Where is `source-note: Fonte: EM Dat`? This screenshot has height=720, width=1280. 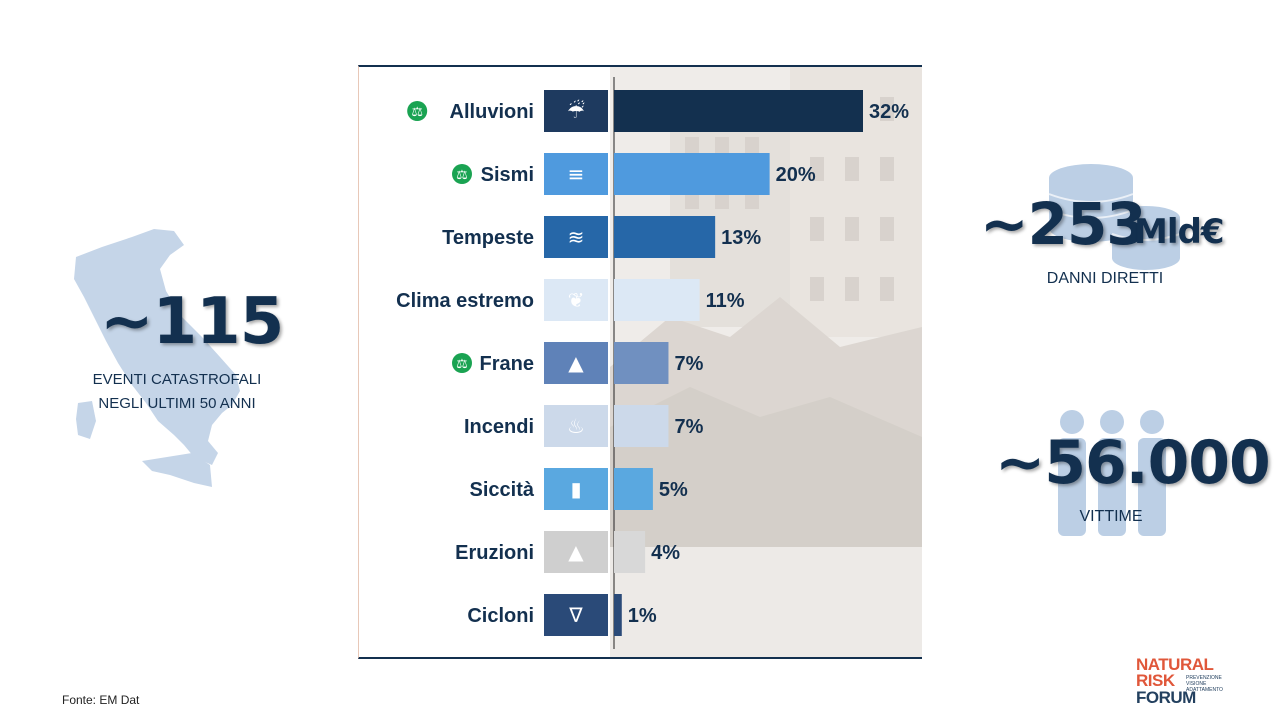
source-note: Fonte: EM Dat is located at coordinates (101, 700).